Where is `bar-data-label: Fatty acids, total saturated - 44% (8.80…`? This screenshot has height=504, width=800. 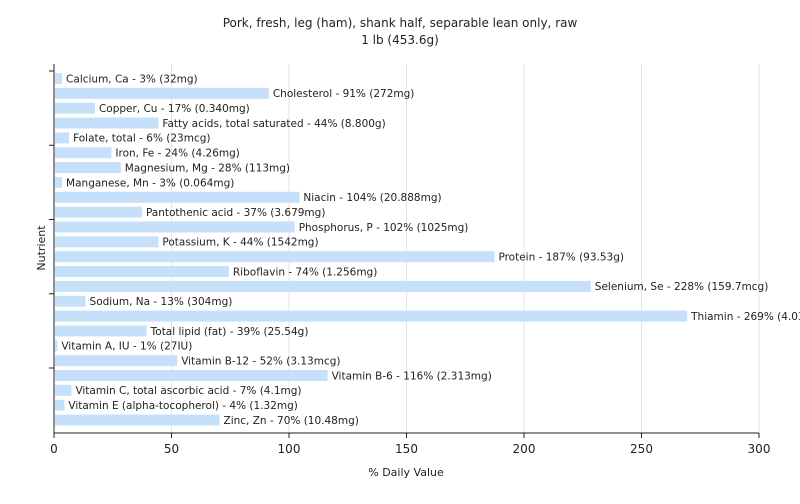 bar-data-label: Fatty acids, total saturated - 44% (8.80… is located at coordinates (273, 124).